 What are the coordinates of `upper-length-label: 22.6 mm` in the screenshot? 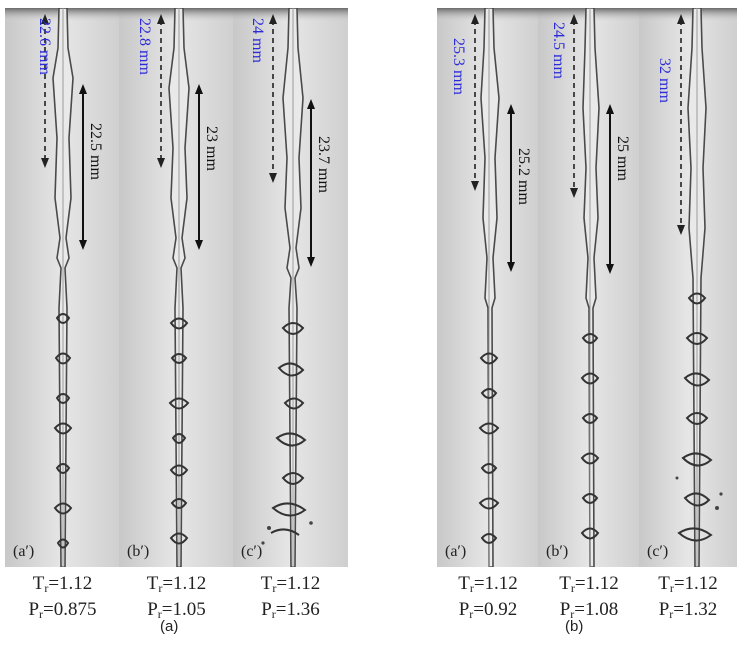 It's located at (44, 46).